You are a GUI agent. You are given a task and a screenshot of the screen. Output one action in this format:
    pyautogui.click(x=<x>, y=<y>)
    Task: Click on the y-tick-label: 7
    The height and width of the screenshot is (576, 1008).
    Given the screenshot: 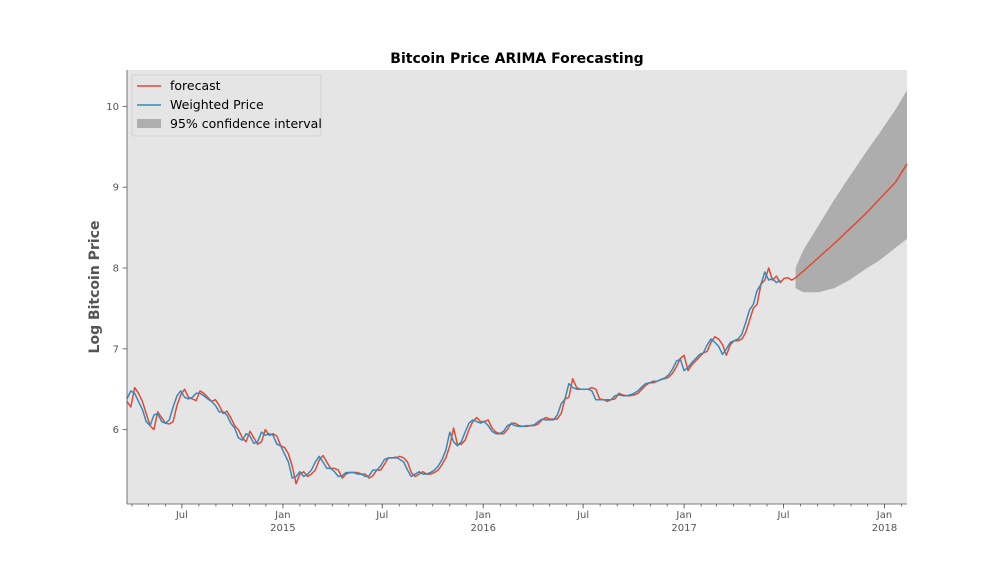 What is the action you would take?
    pyautogui.click(x=116, y=349)
    